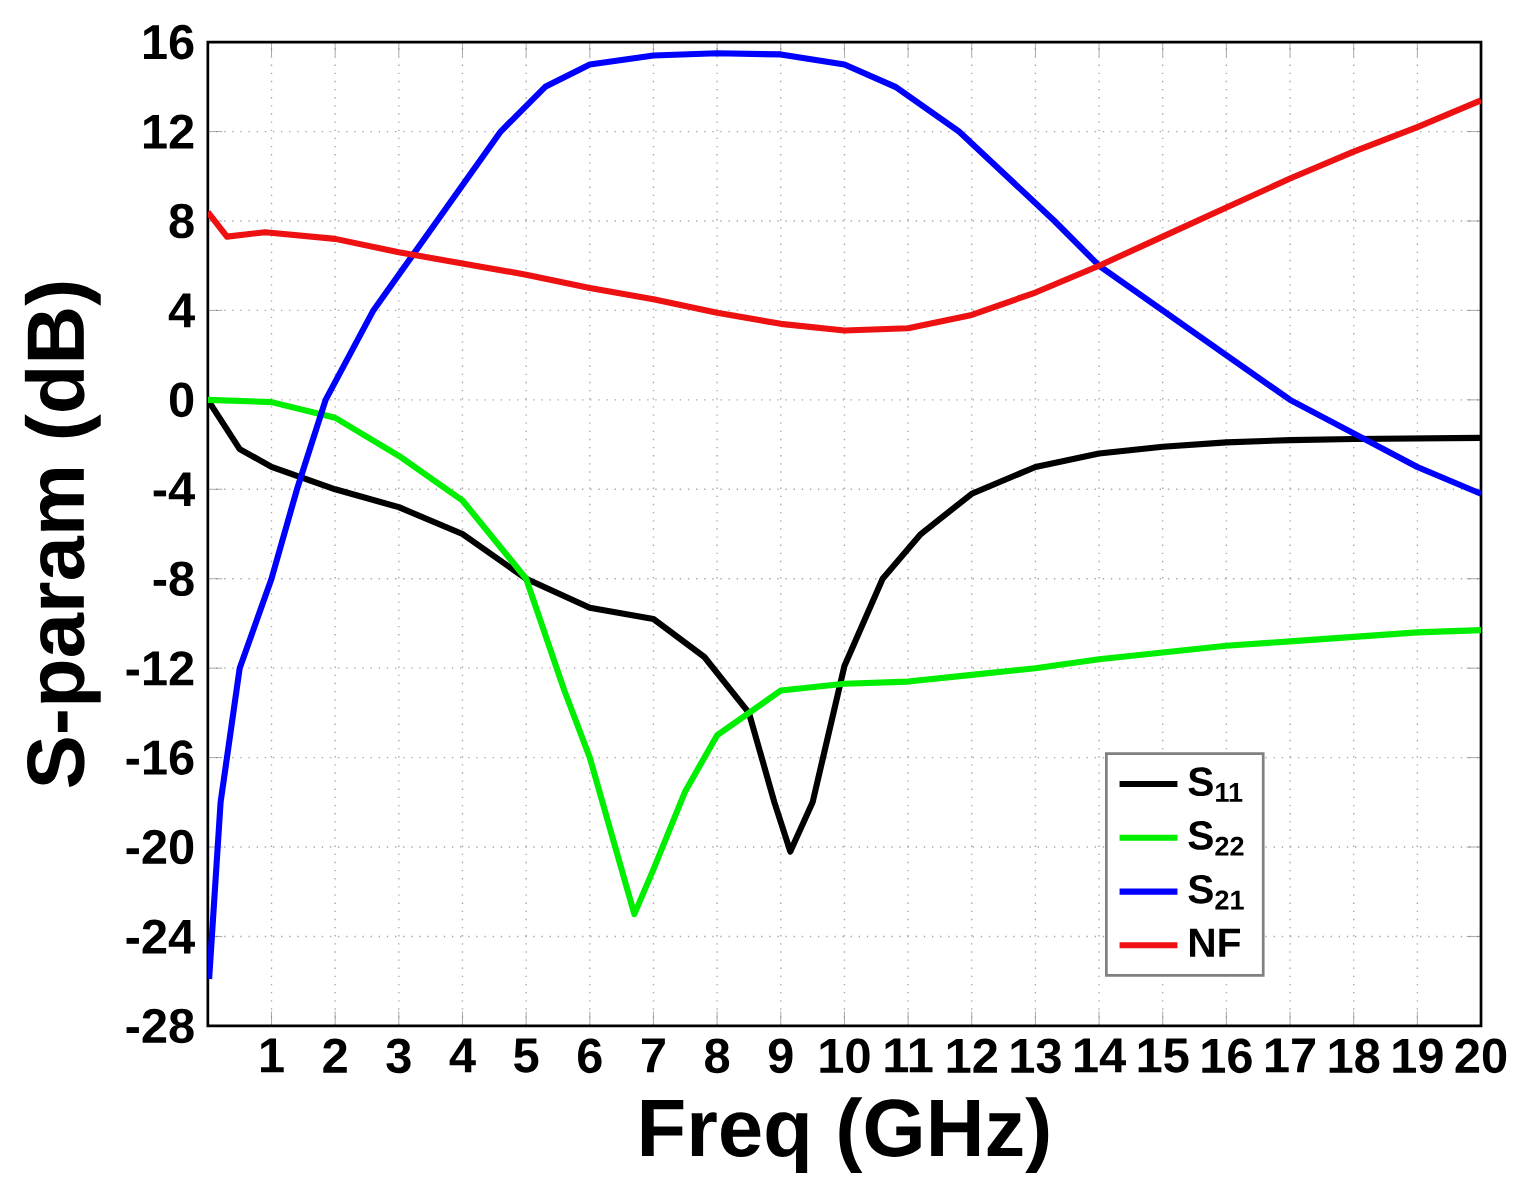 Image resolution: width=1533 pixels, height=1198 pixels. What do you see at coordinates (173, 579) in the screenshot?
I see `y-tick-label: -8` at bounding box center [173, 579].